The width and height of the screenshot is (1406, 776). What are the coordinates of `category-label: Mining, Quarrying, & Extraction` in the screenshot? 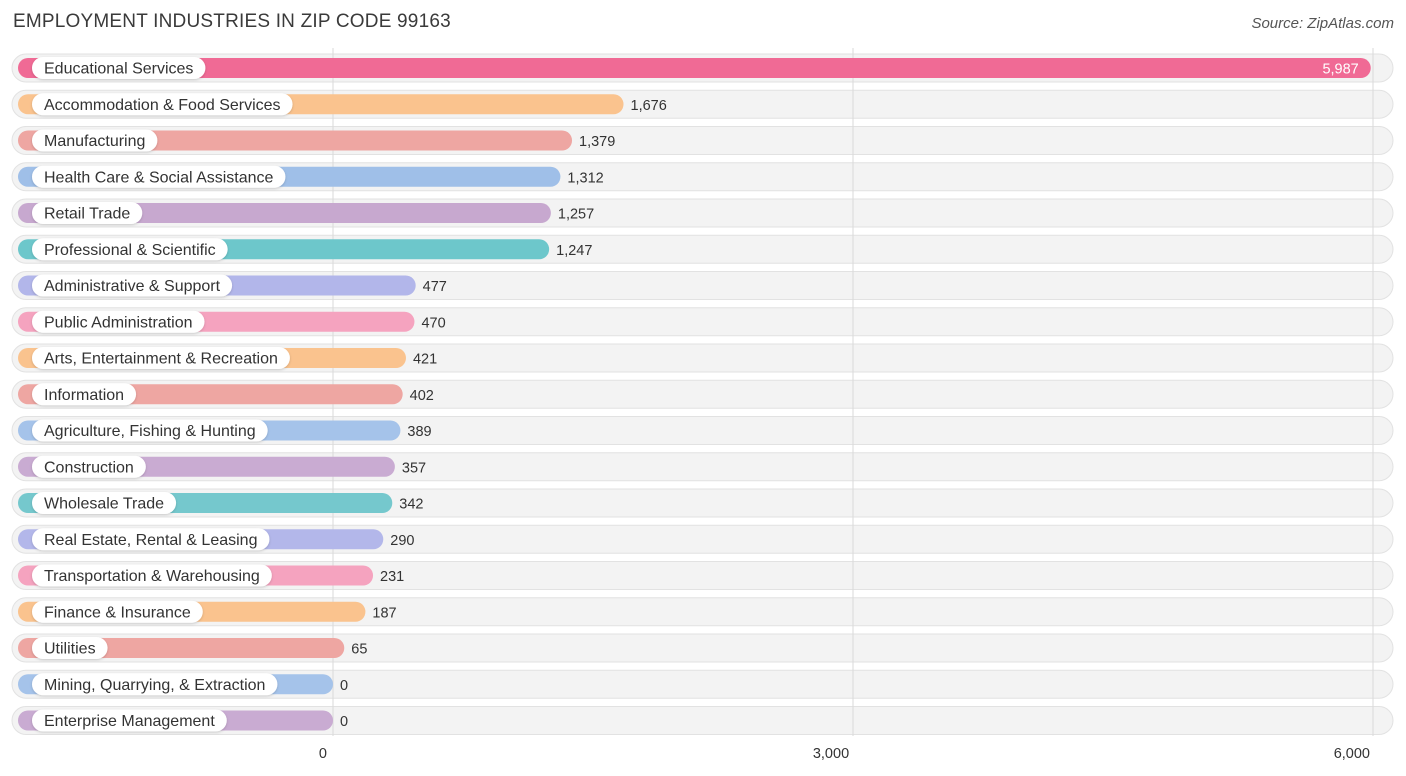 It's located at (154, 685).